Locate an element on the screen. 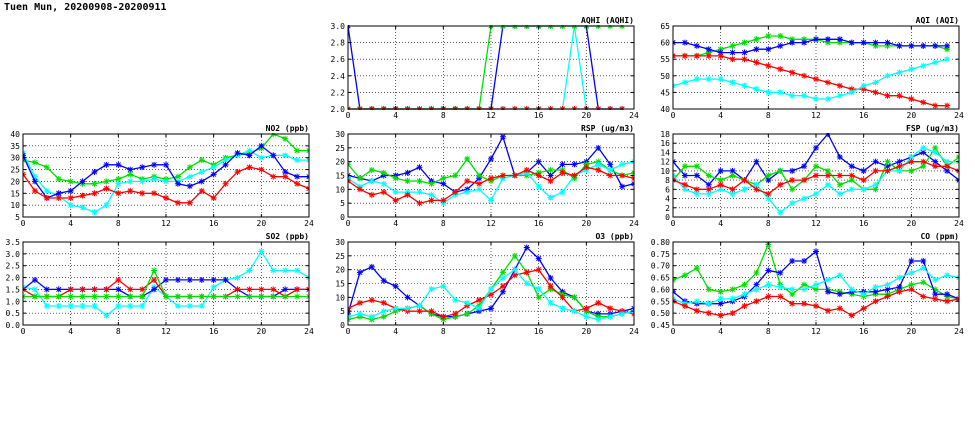 Image resolution: width=975 pixels, height=447 pixels. y-tick-label: 0.0 is located at coordinates (13, 325).